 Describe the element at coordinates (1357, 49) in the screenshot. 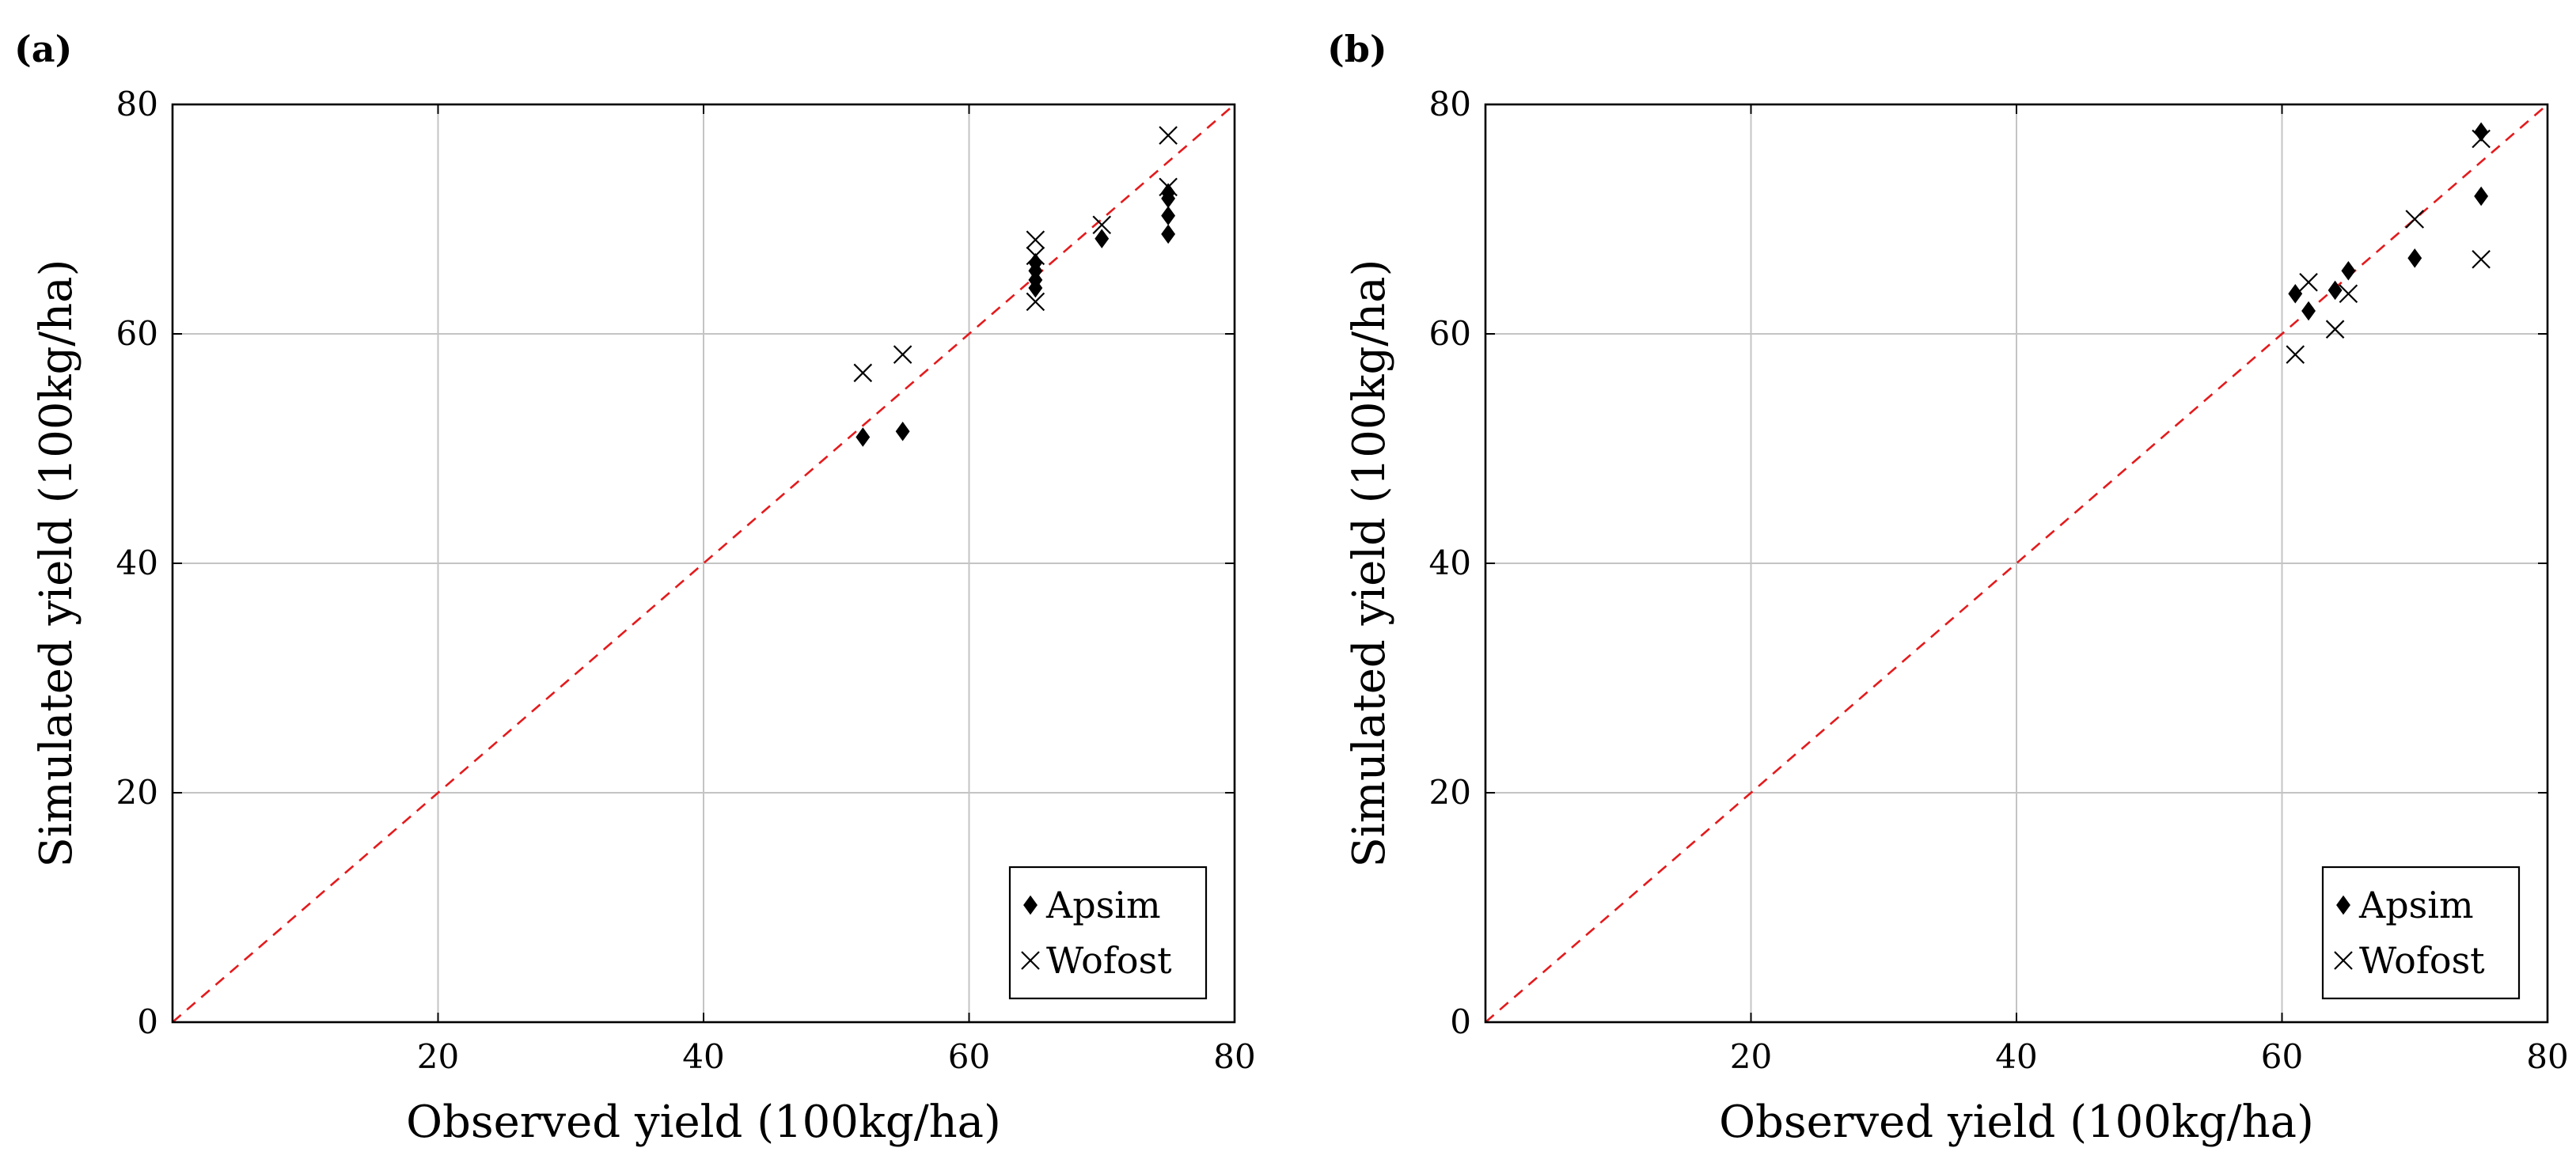

I see `panel-label: (b)` at that location.